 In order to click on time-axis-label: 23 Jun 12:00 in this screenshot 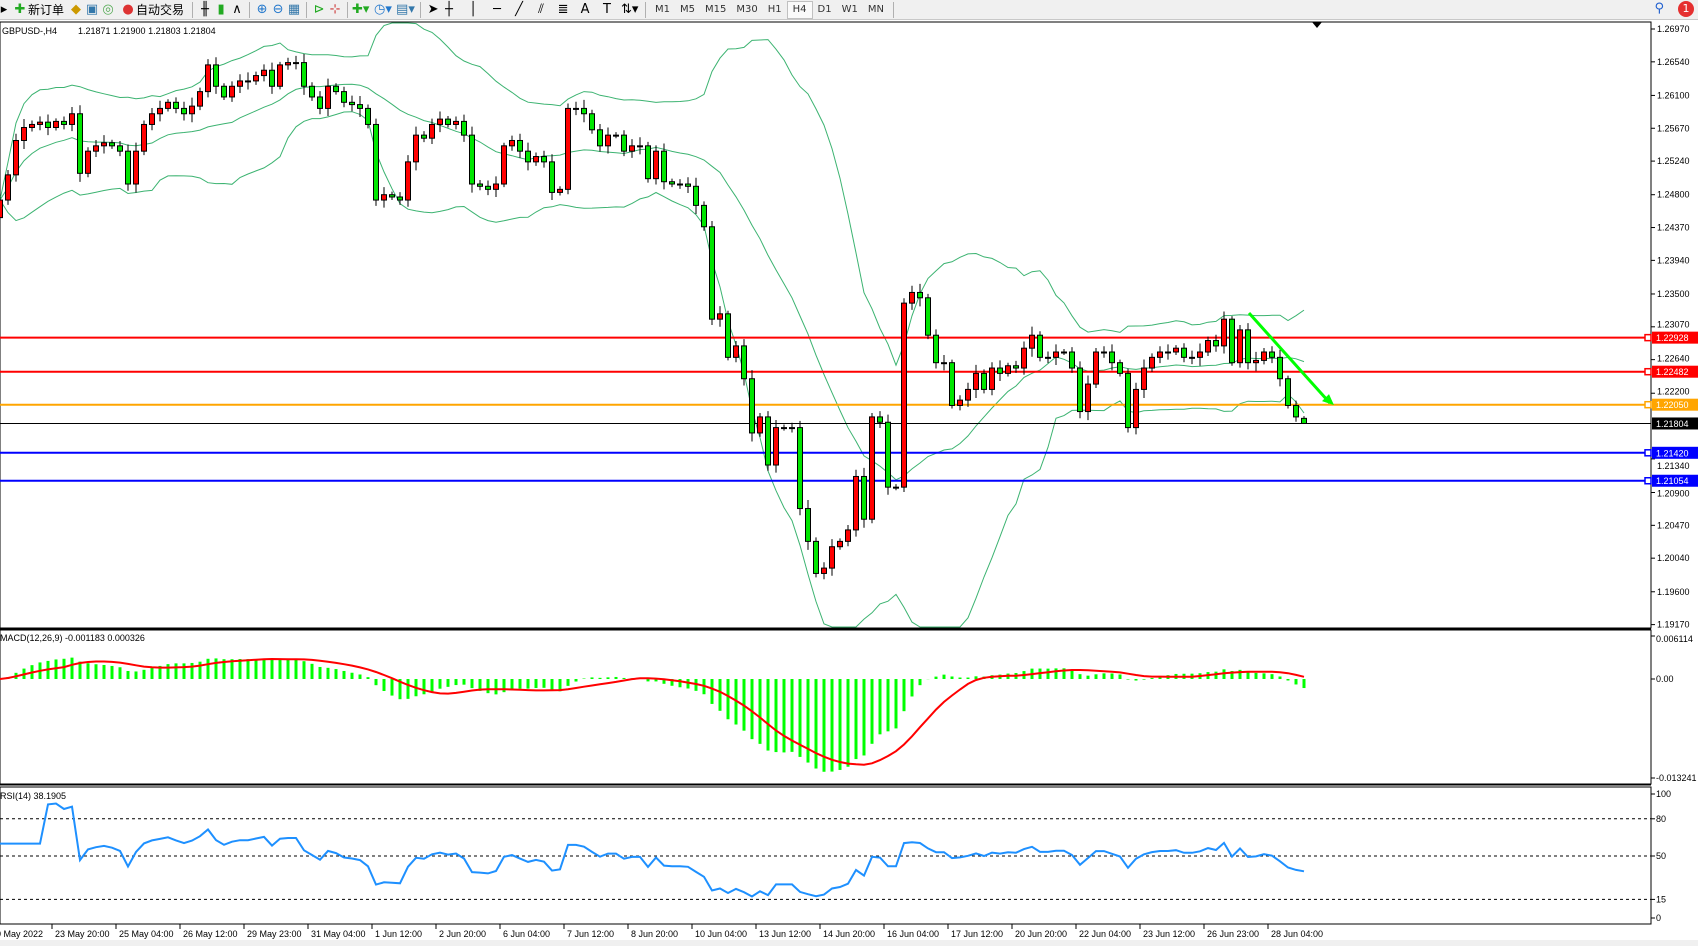, I will do `click(1169, 934)`.